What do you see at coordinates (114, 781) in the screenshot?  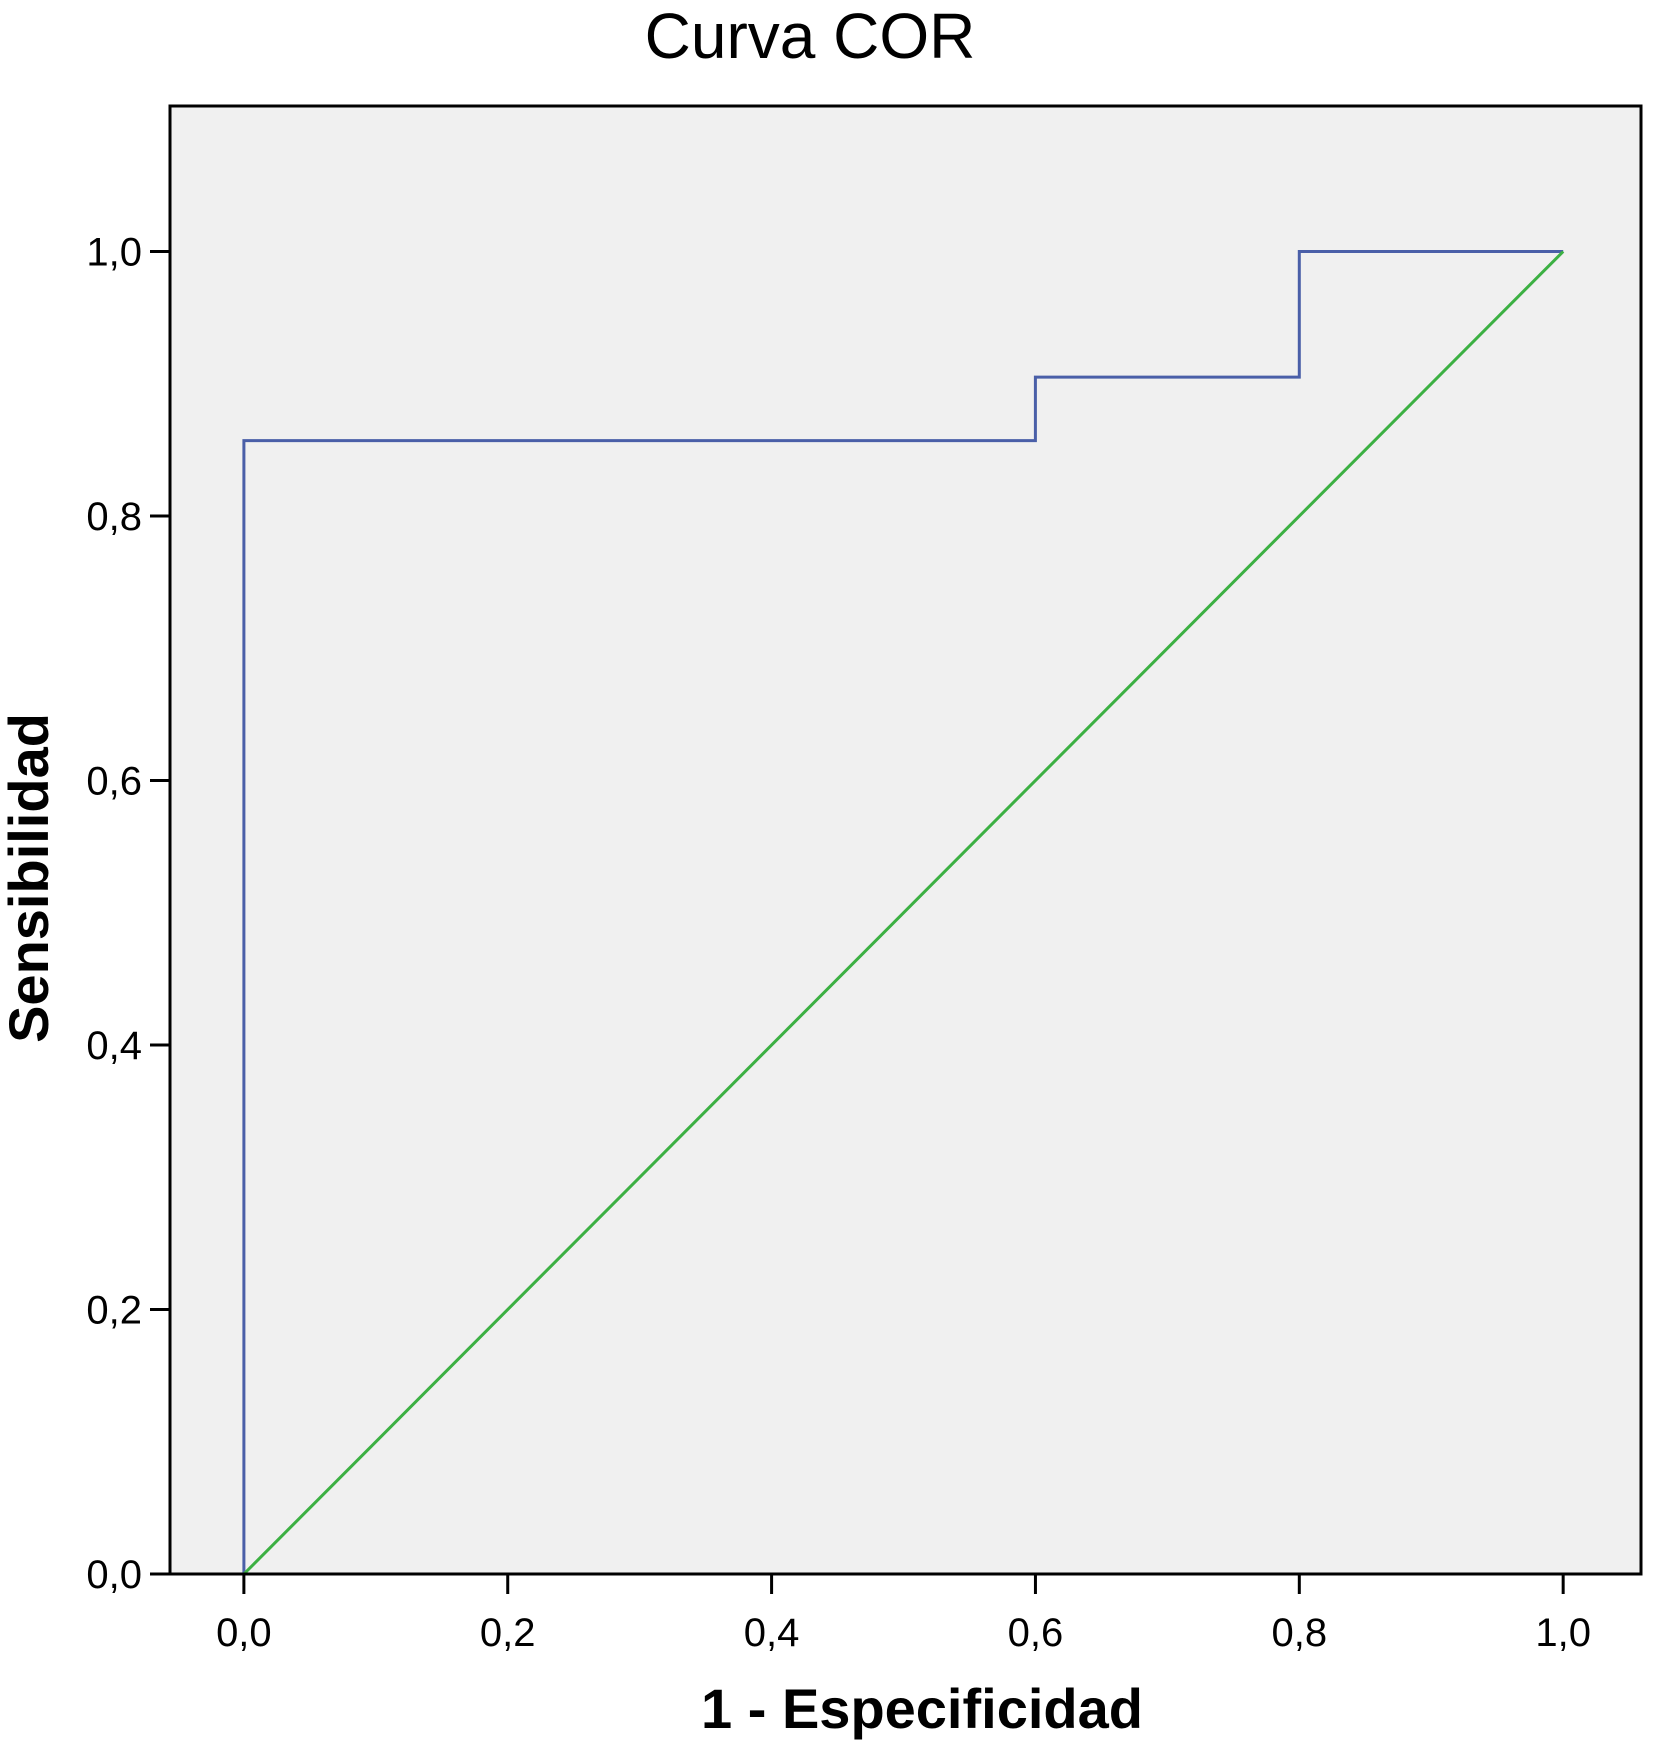 I see `y-tick-label: 0,6` at bounding box center [114, 781].